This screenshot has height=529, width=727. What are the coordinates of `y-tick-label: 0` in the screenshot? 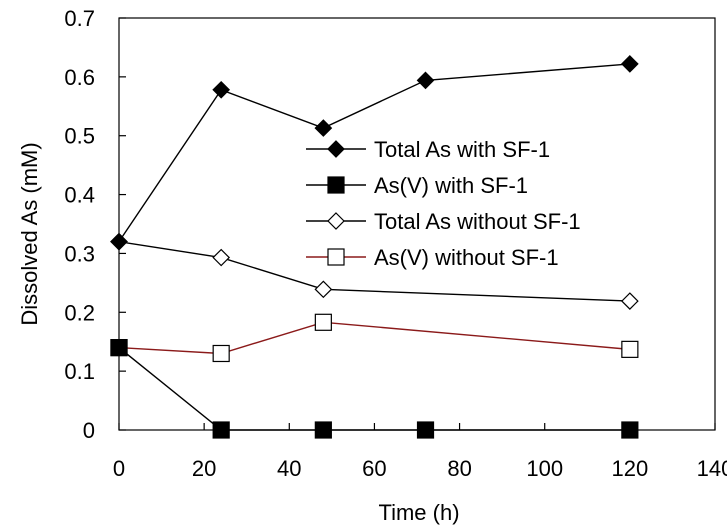 It's located at (89, 430).